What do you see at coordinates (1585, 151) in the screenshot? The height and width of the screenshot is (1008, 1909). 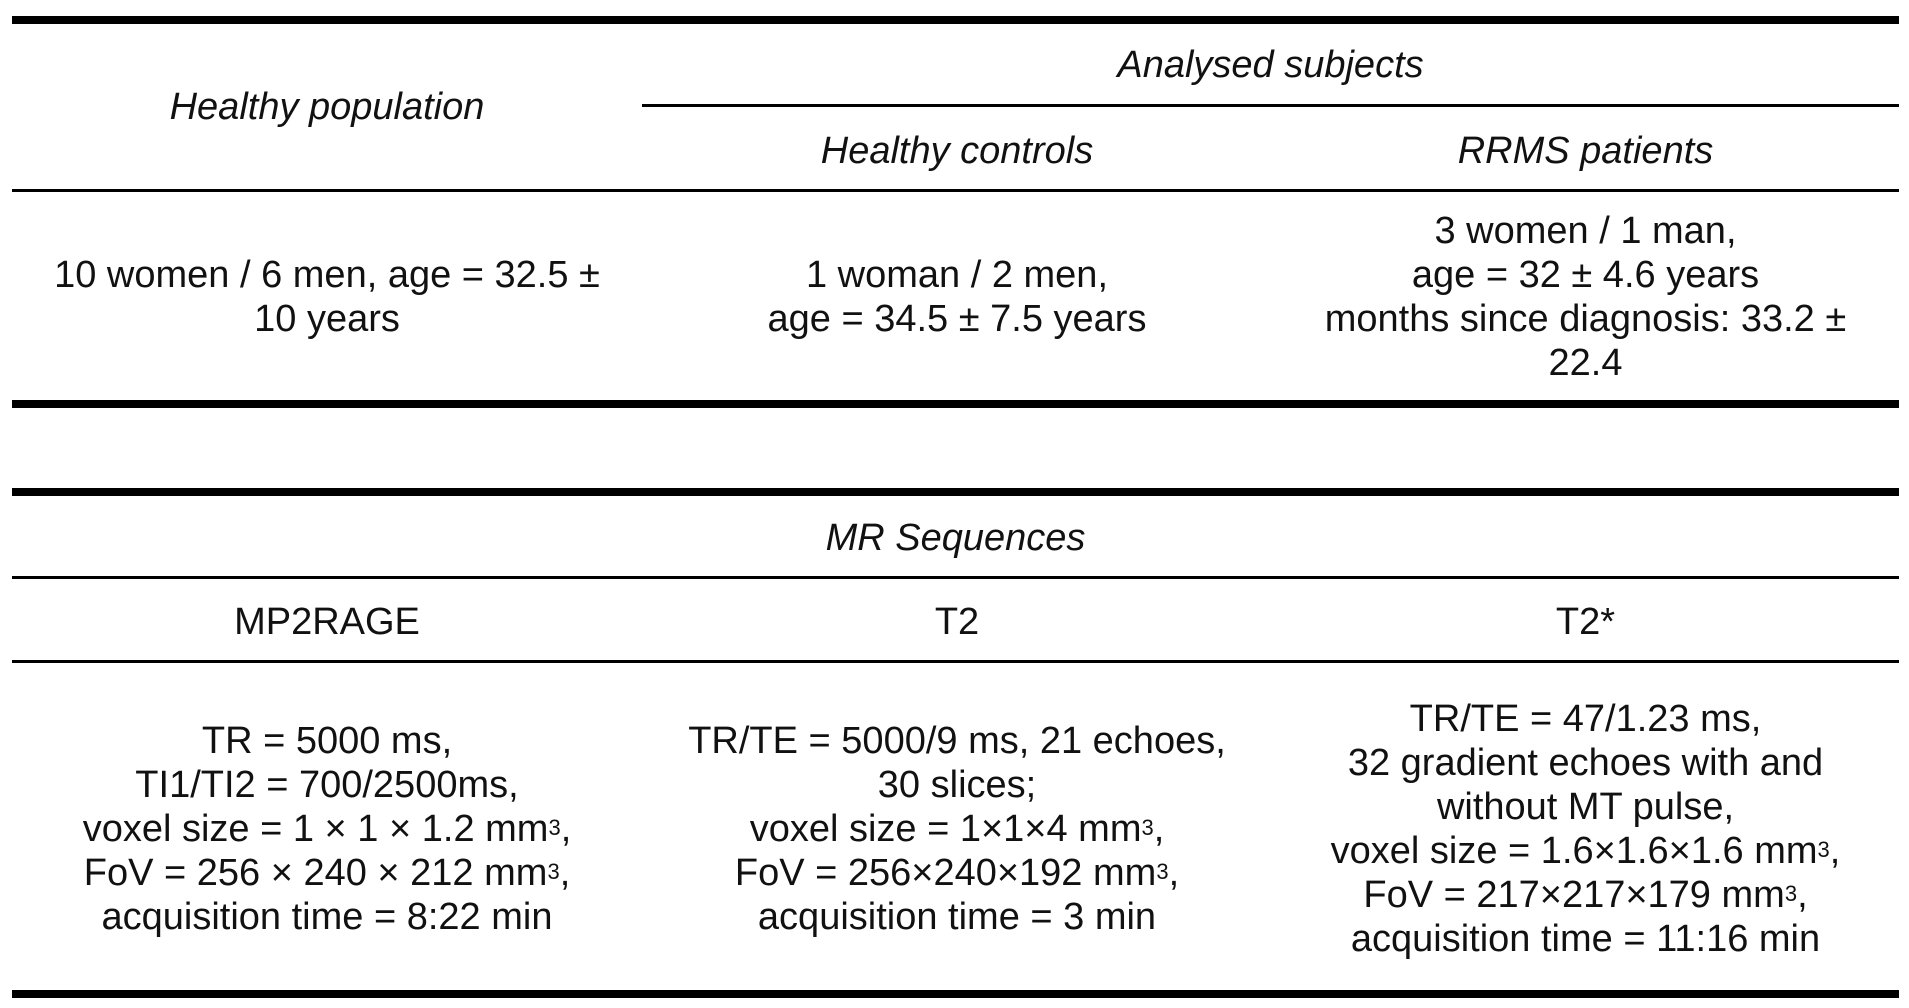 I see `header-rrms-patients: RRMS patients` at bounding box center [1585, 151].